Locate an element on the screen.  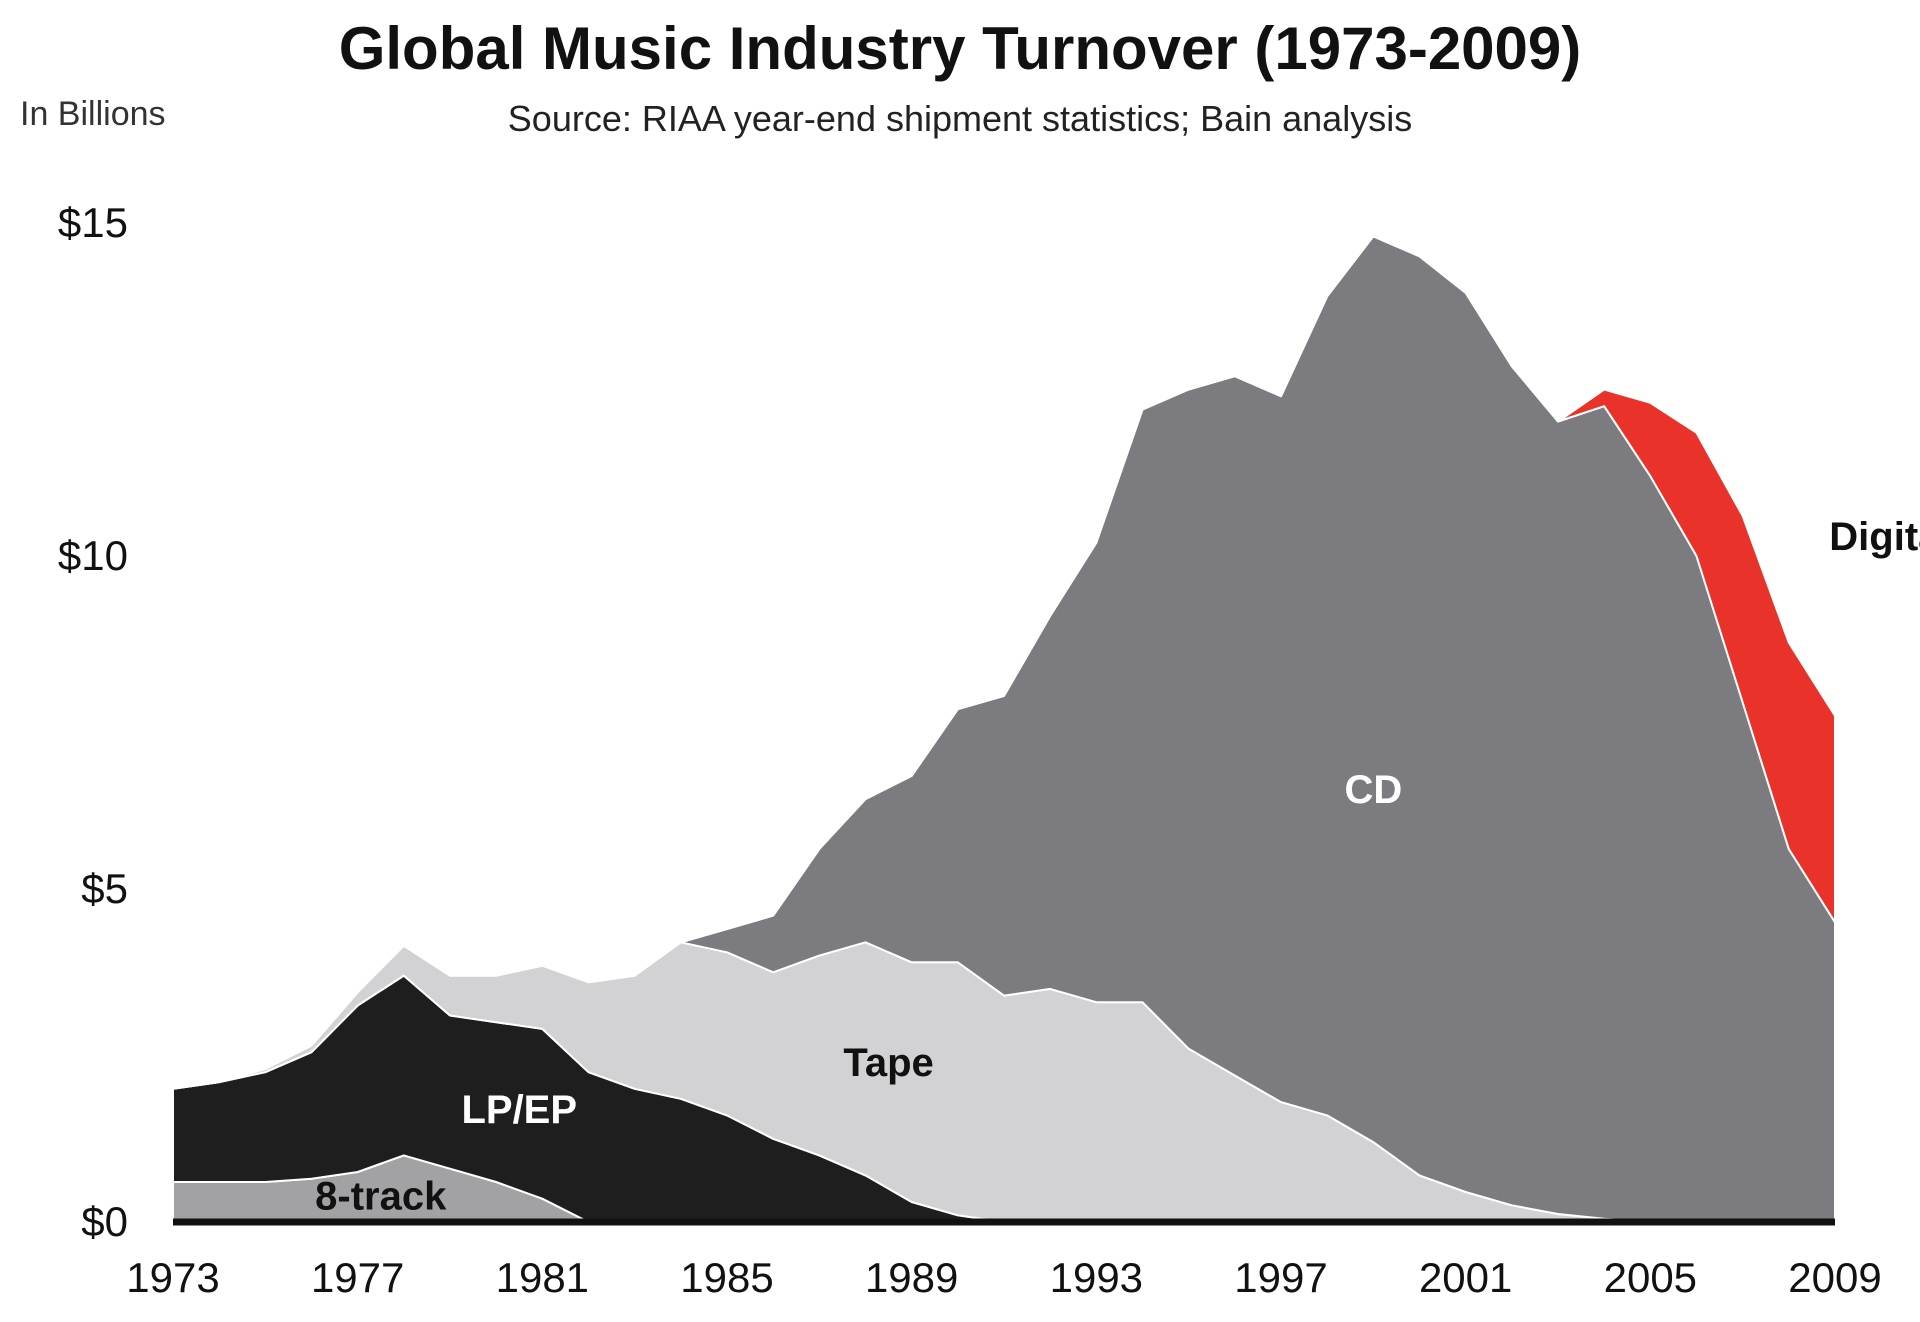
y-axis-unit-label: In Billions is located at coordinates (93, 114).